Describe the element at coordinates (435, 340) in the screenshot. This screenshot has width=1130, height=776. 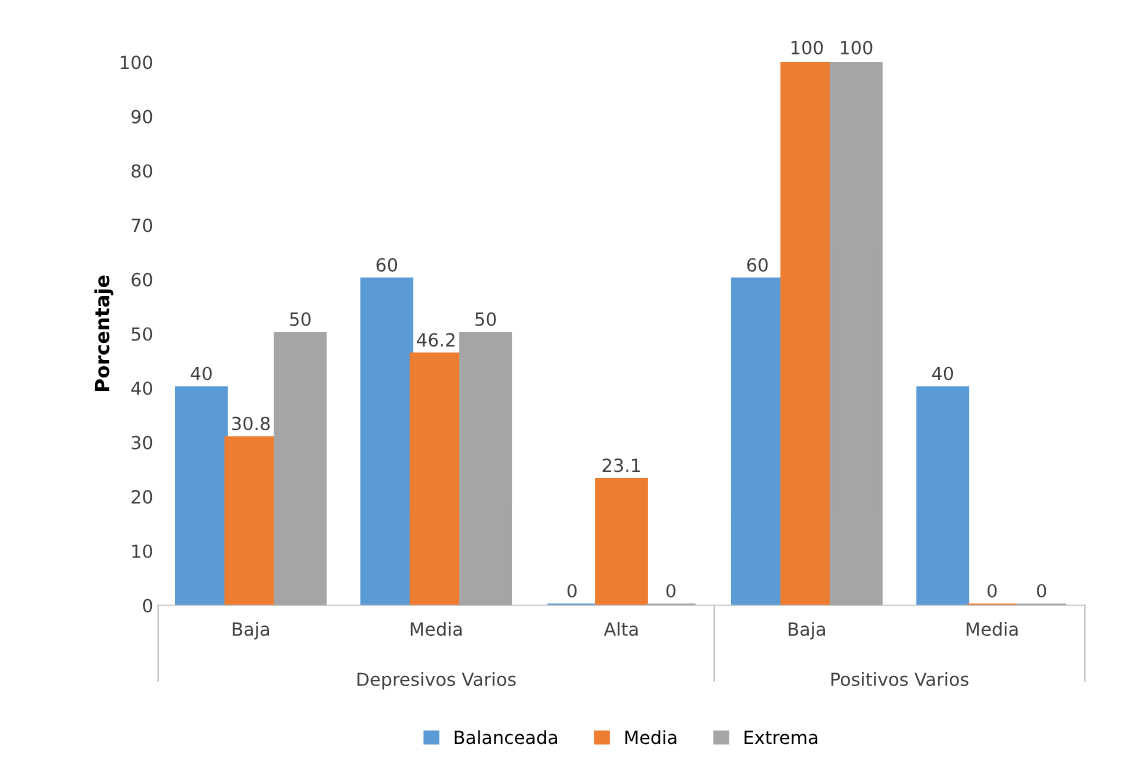
I see `data-label: 46.2` at that location.